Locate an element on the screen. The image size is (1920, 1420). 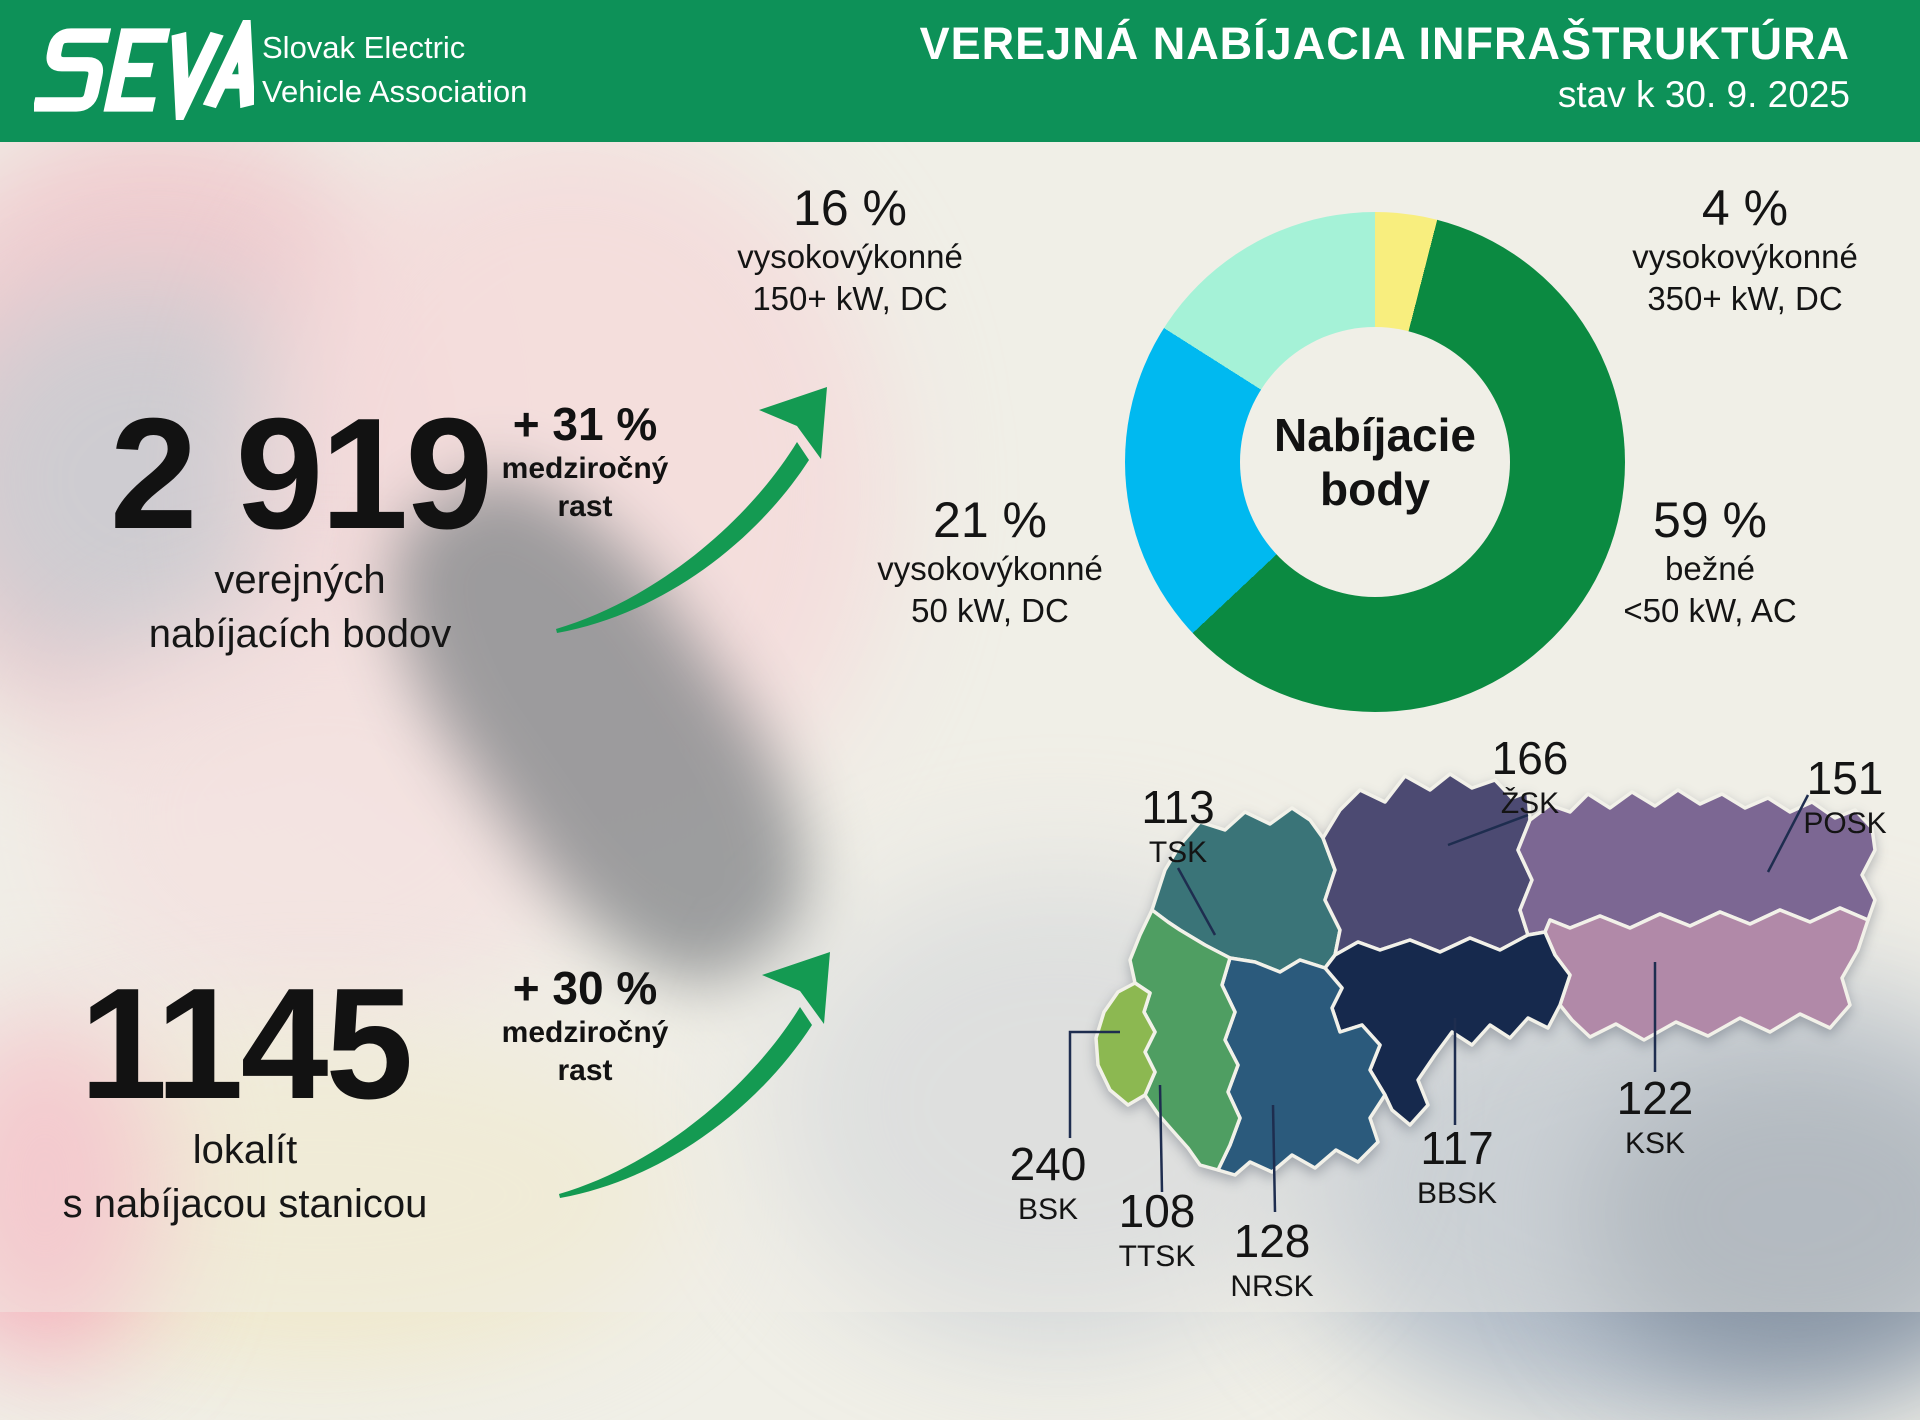
slice-label-ac: 59 % bežné <50 kW, AC is located at coordinates (1710, 562).